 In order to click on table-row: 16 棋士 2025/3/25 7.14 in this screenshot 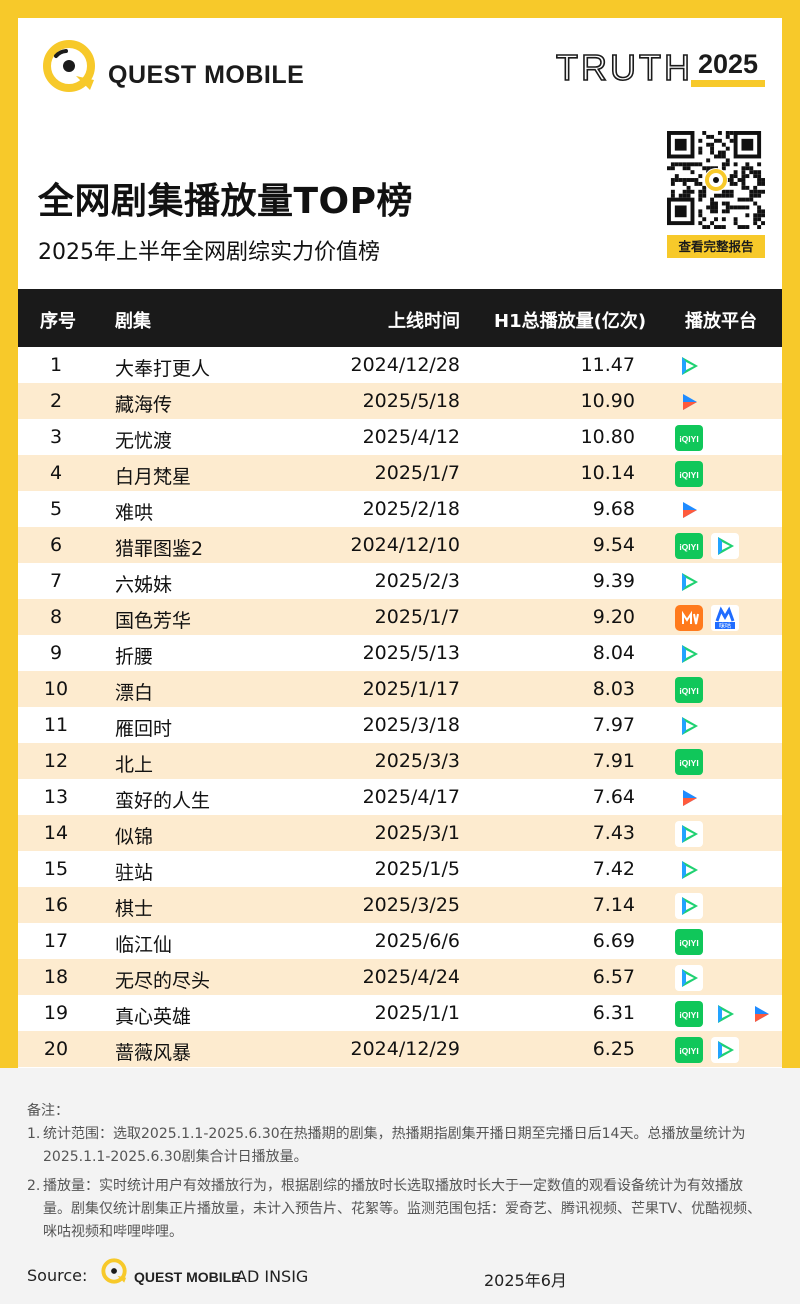, I will do `click(400, 905)`.